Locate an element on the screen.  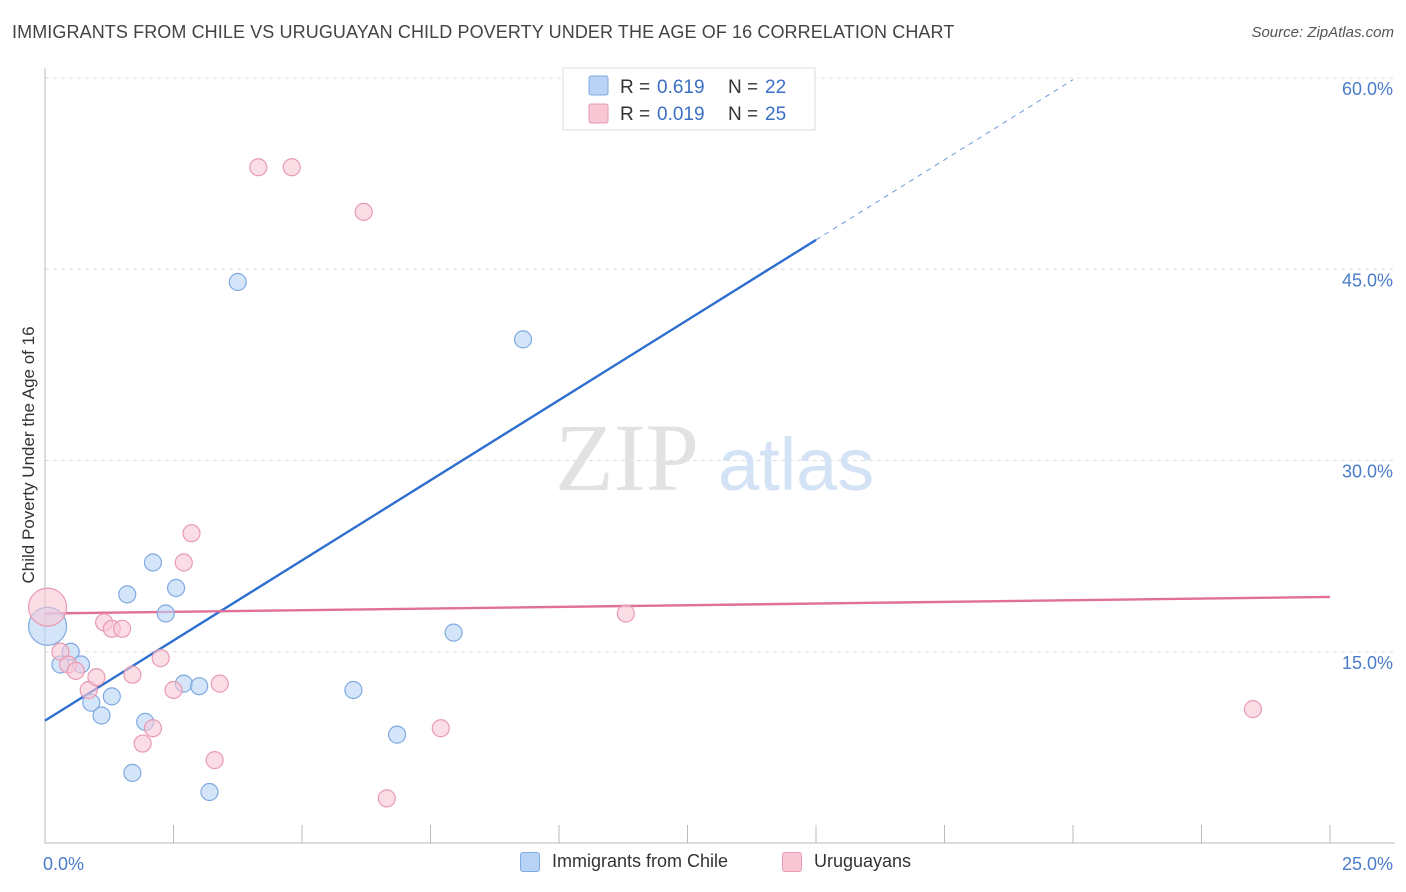
legend-n-value-2: 25 is located at coordinates (775, 114).